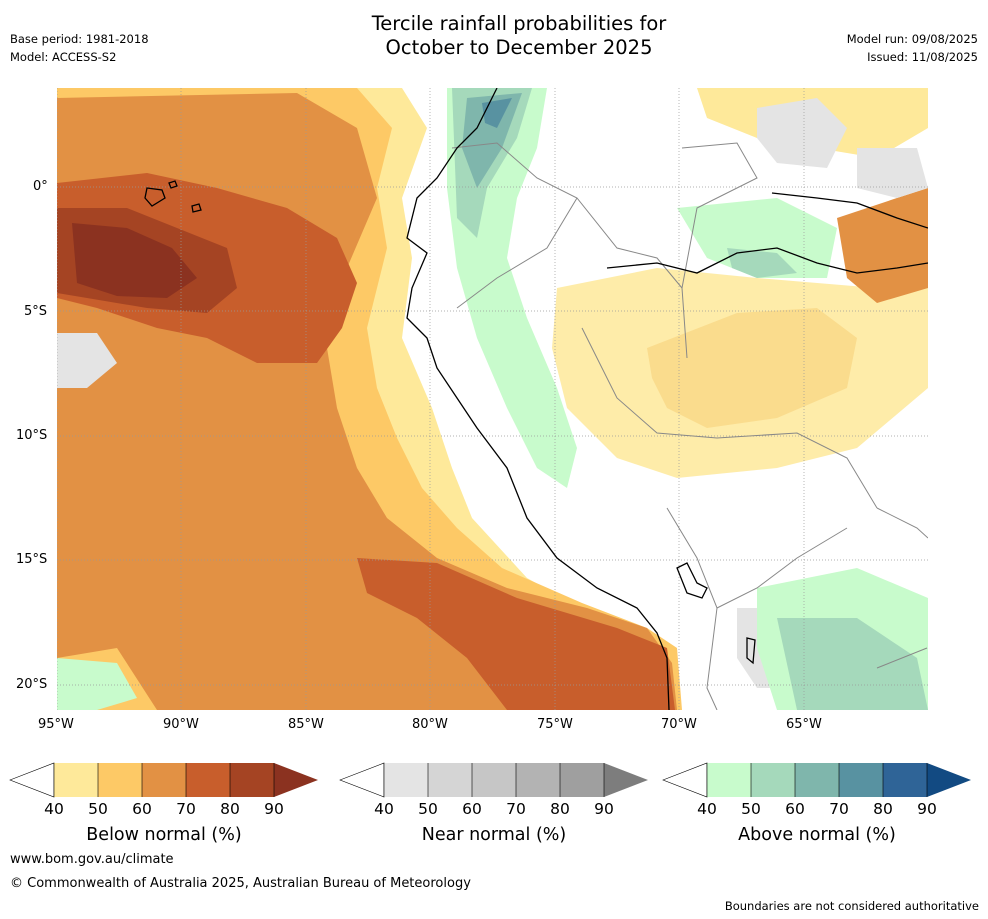 This screenshot has height=919, width=988. What do you see at coordinates (430, 724) in the screenshot?
I see `lon-label-3: 80°W` at bounding box center [430, 724].